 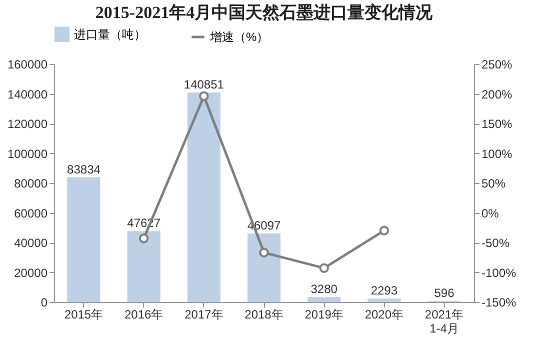 What do you see at coordinates (444, 322) in the screenshot?
I see `x-tick-label: 2021年 1-4月` at bounding box center [444, 322].